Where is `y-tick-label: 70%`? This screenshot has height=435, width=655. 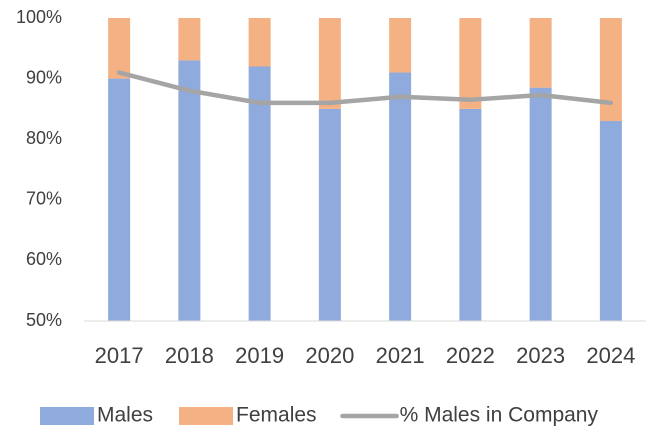 y-tick-label: 70% is located at coordinates (44, 199).